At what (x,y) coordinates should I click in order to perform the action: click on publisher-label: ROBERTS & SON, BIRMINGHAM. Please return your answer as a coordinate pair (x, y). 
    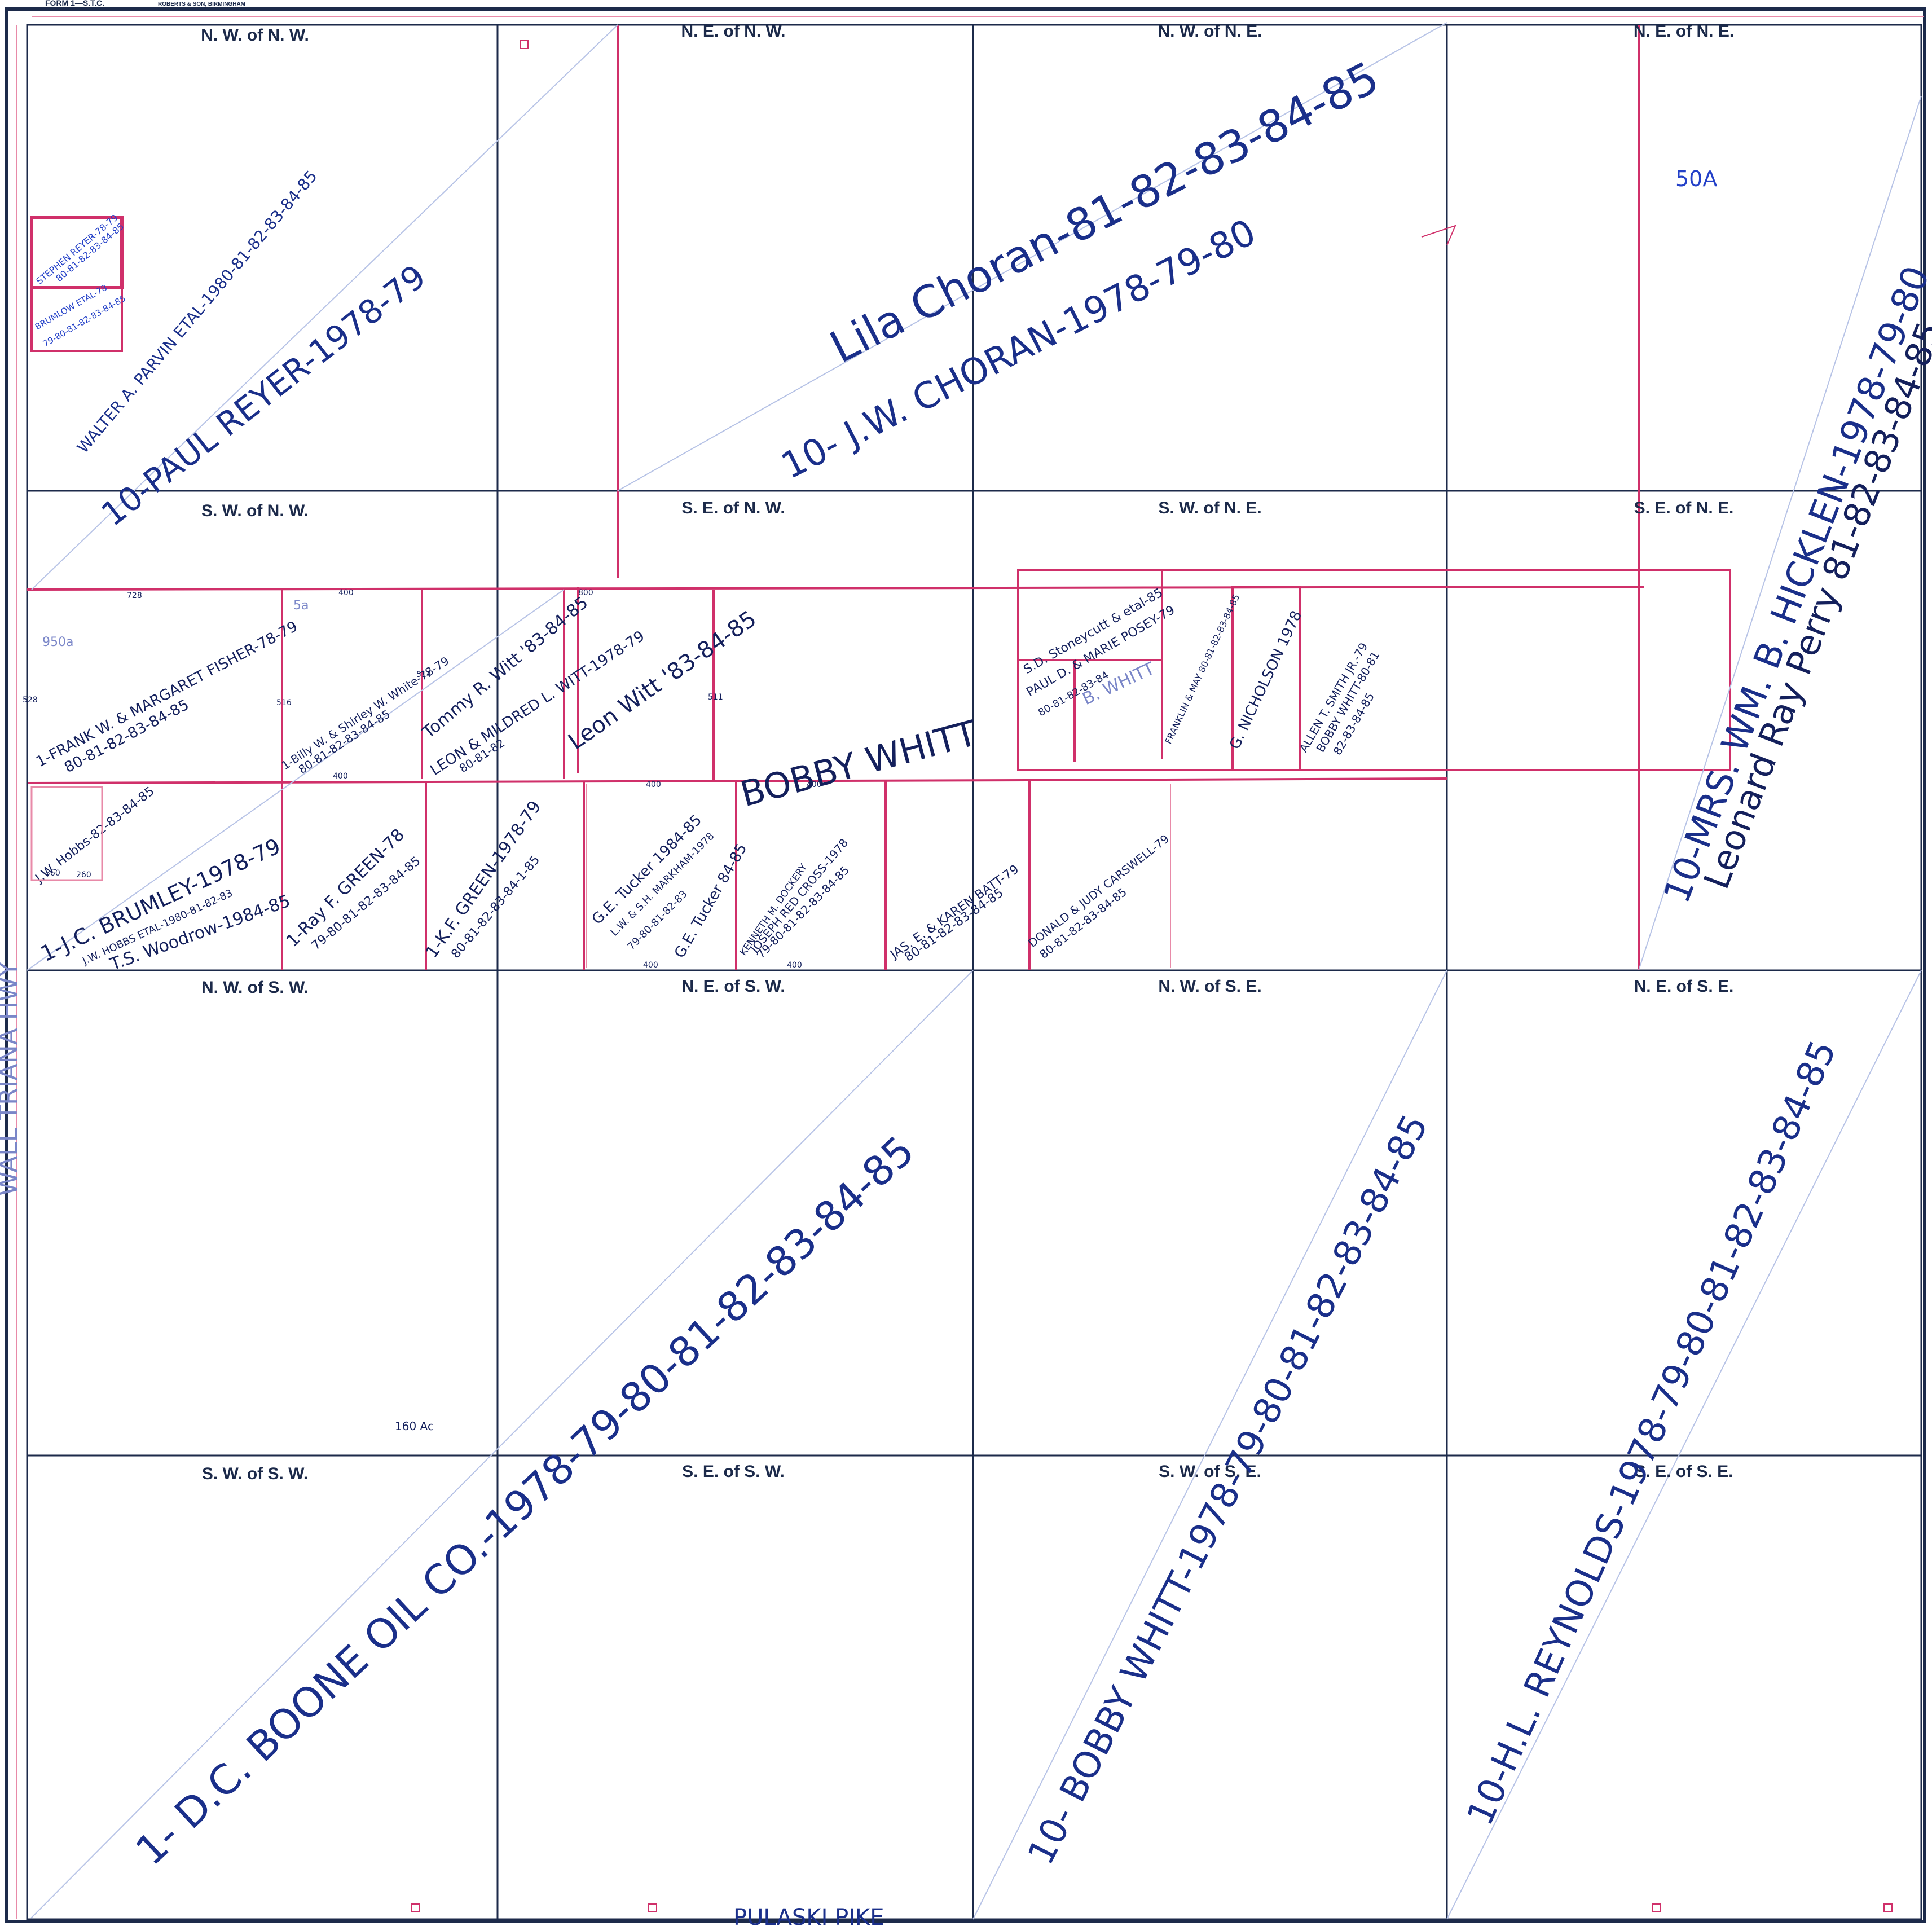
    Looking at the image, I should click on (202, 4).